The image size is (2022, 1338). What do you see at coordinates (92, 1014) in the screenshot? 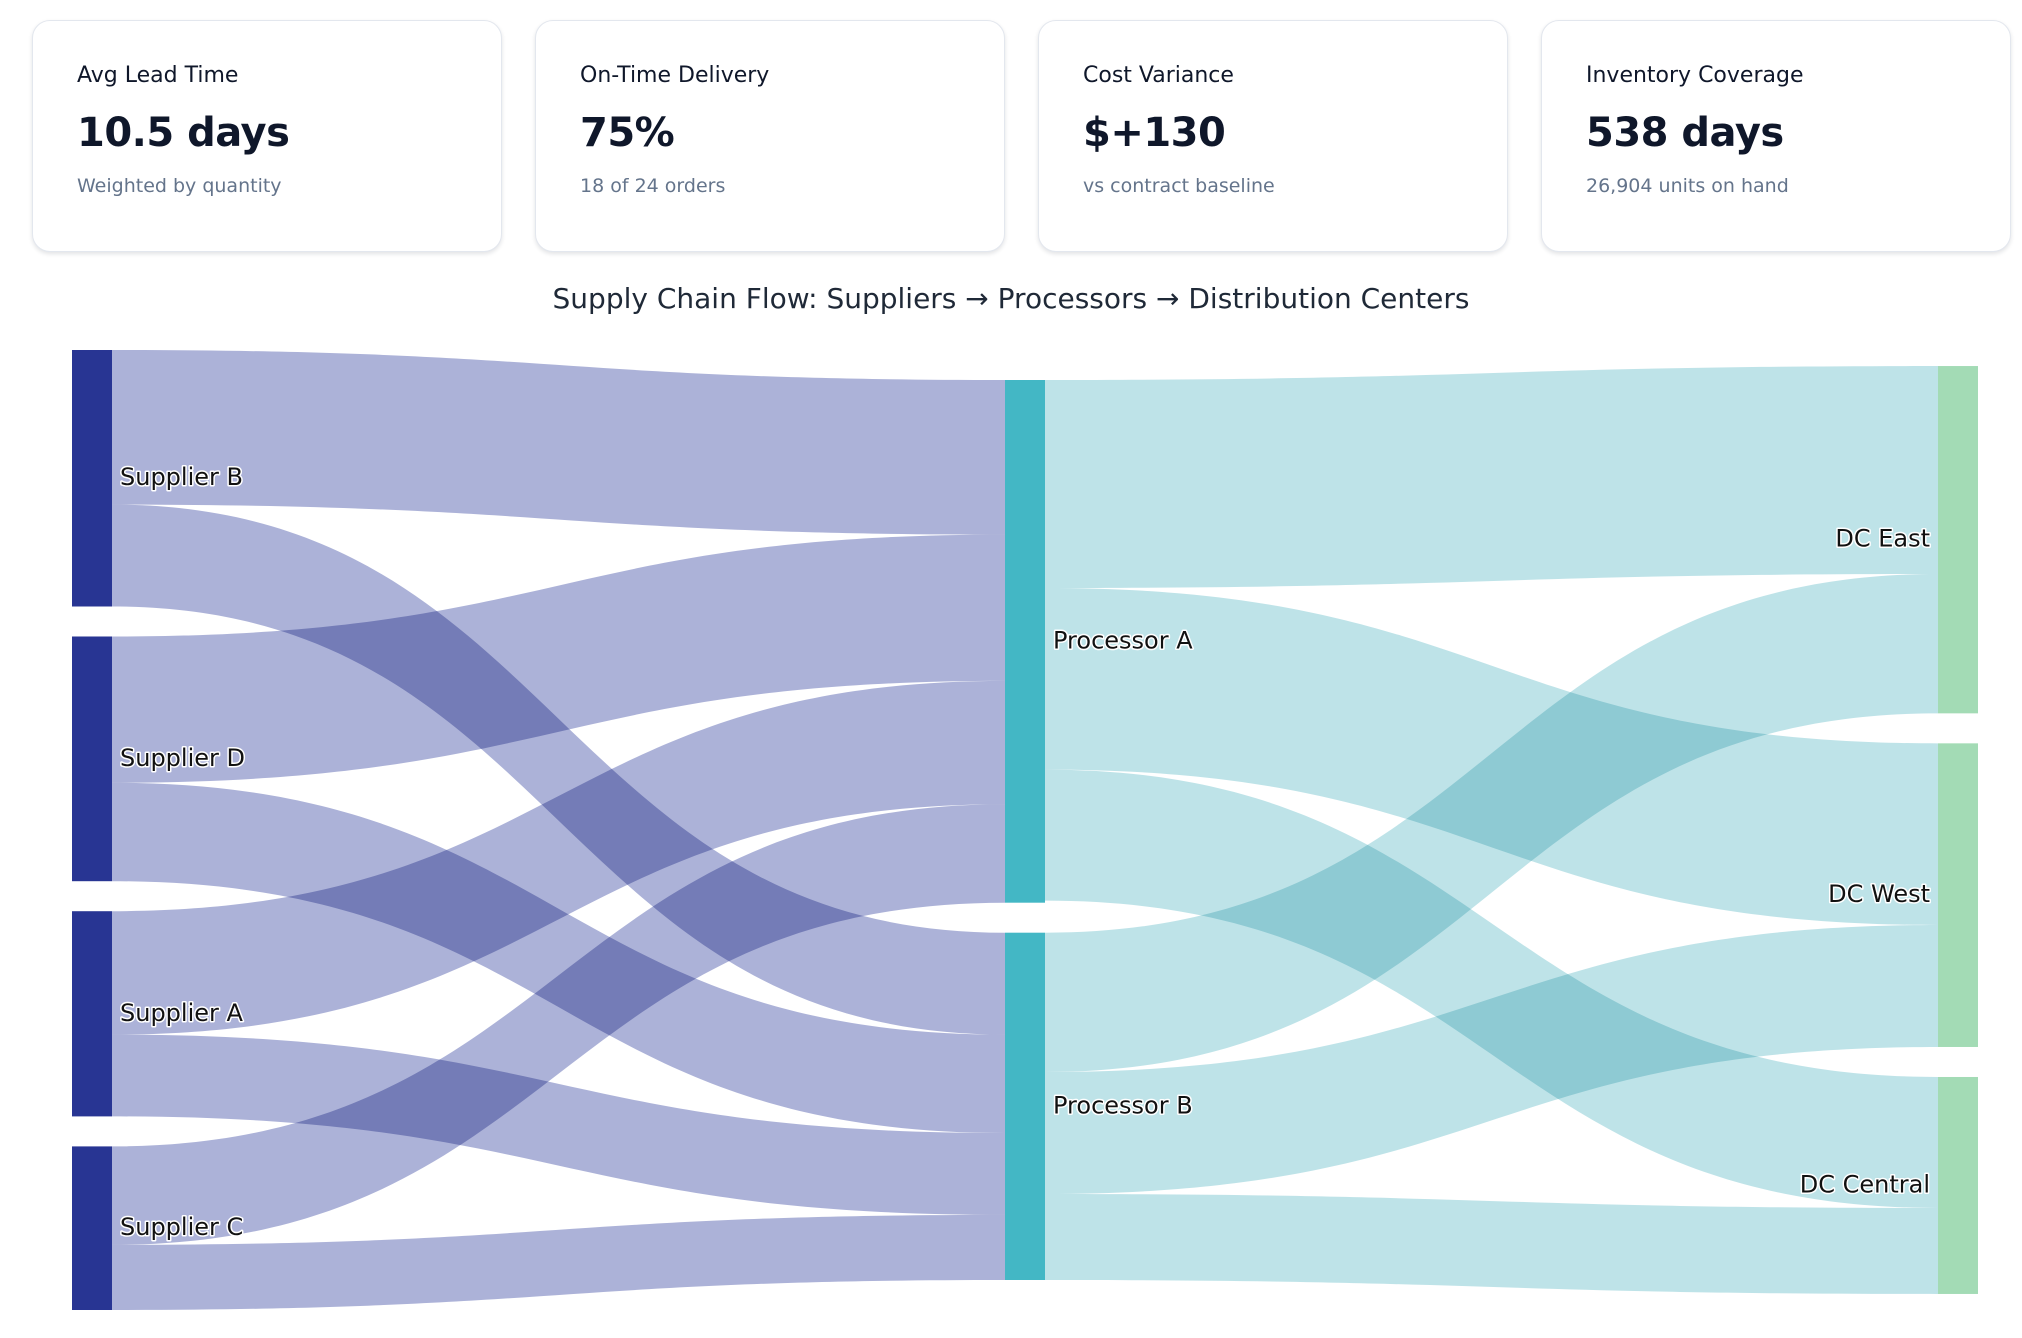
I see `sankey-node-supA` at bounding box center [92, 1014].